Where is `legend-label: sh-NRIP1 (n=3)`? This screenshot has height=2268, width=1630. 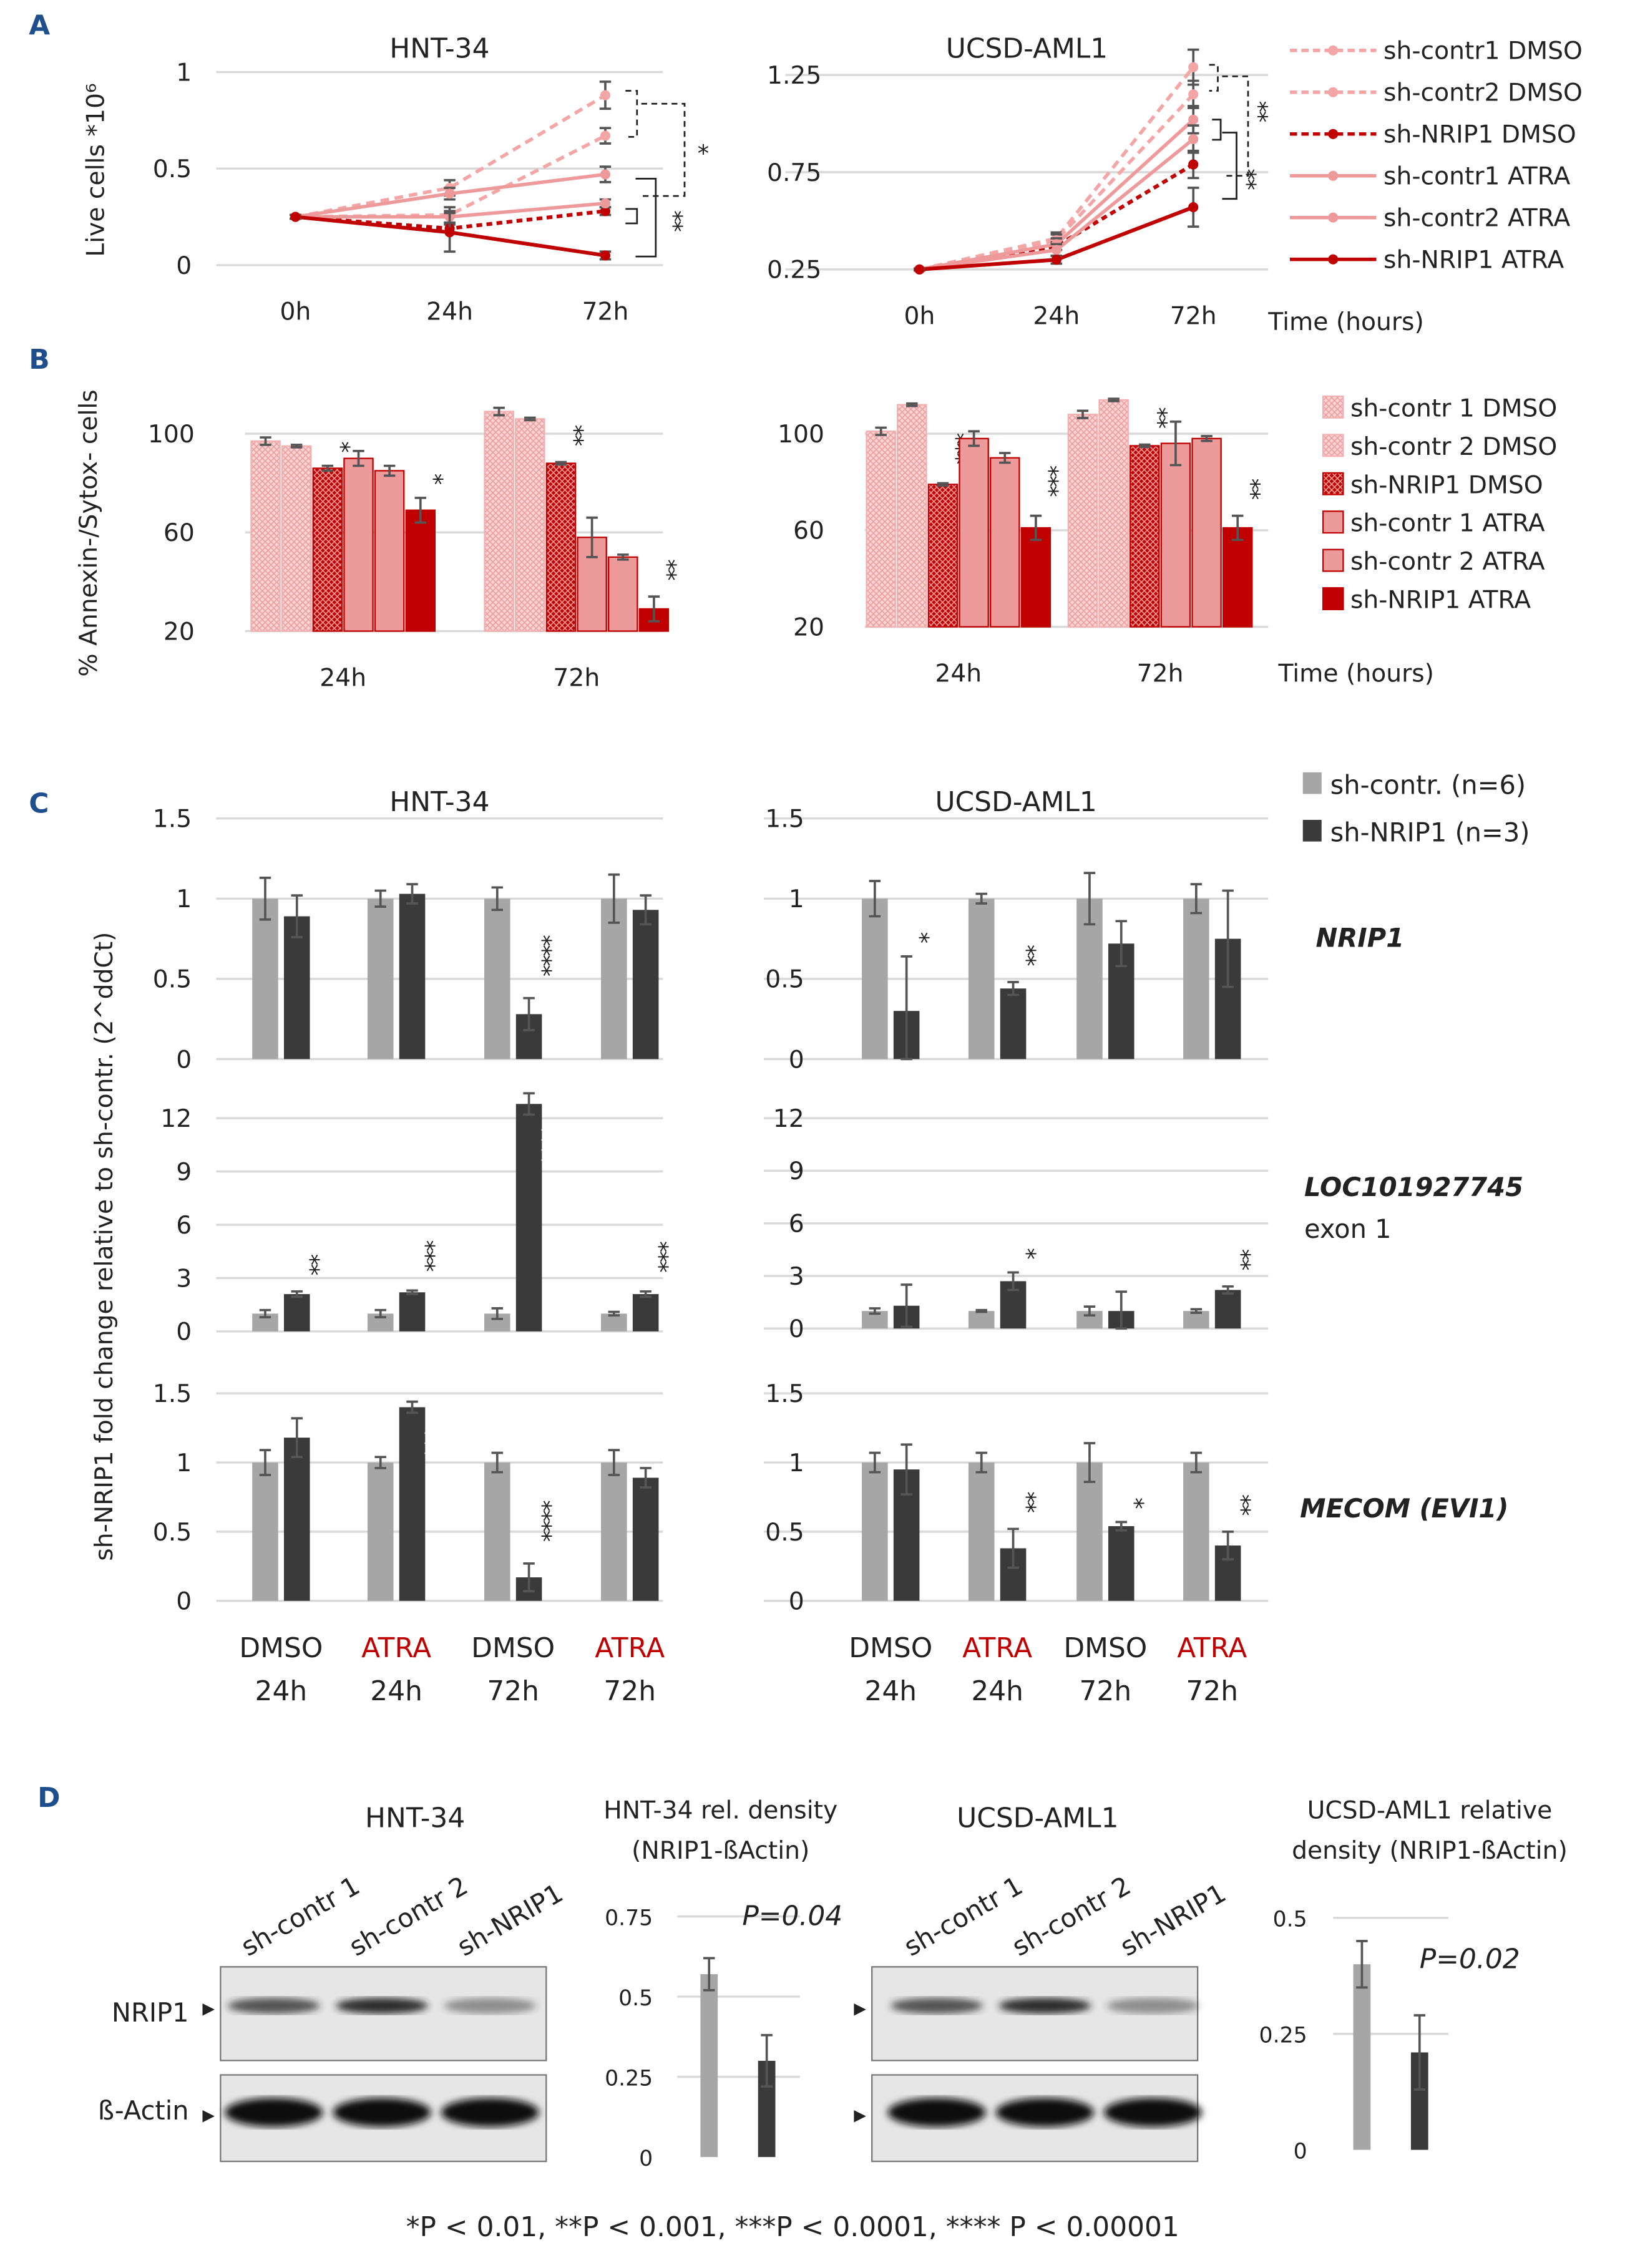 legend-label: sh-NRIP1 (n=3) is located at coordinates (1430, 832).